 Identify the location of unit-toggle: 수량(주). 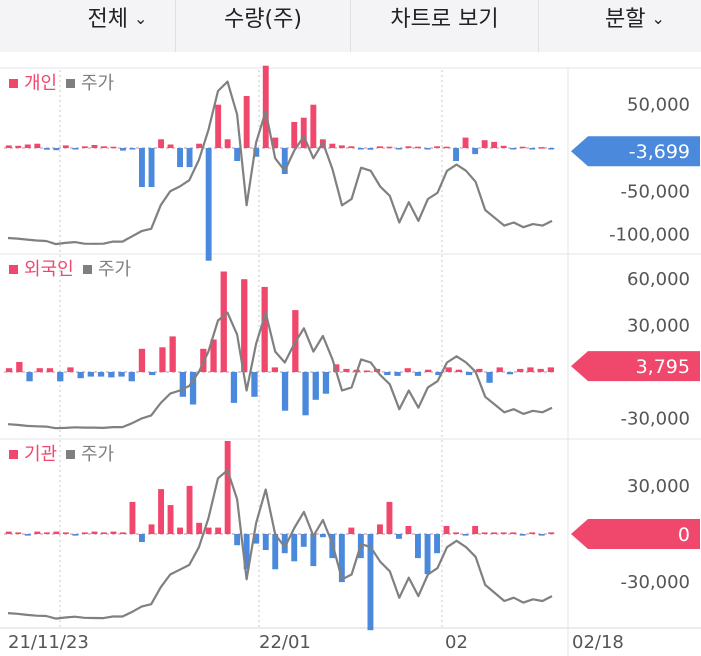
(263, 26).